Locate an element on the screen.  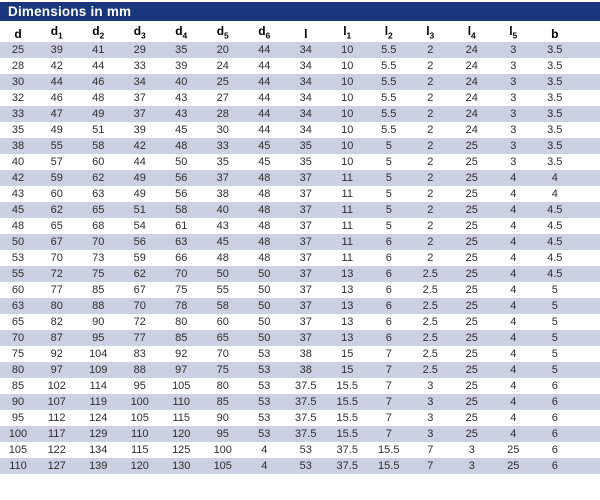
table-cell: 77 is located at coordinates (57, 290).